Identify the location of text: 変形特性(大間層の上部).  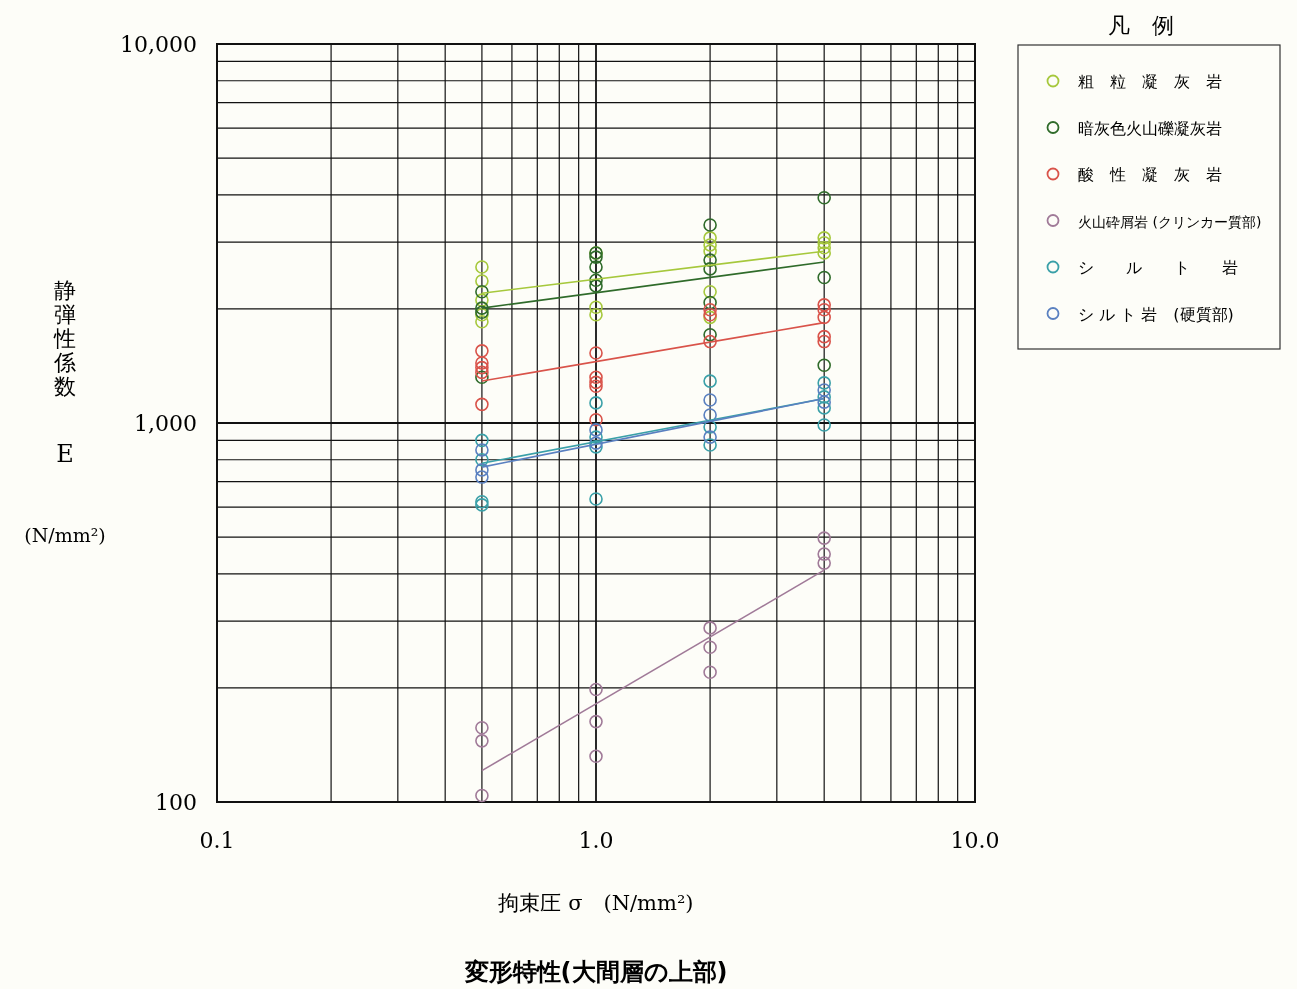
(595, 972).